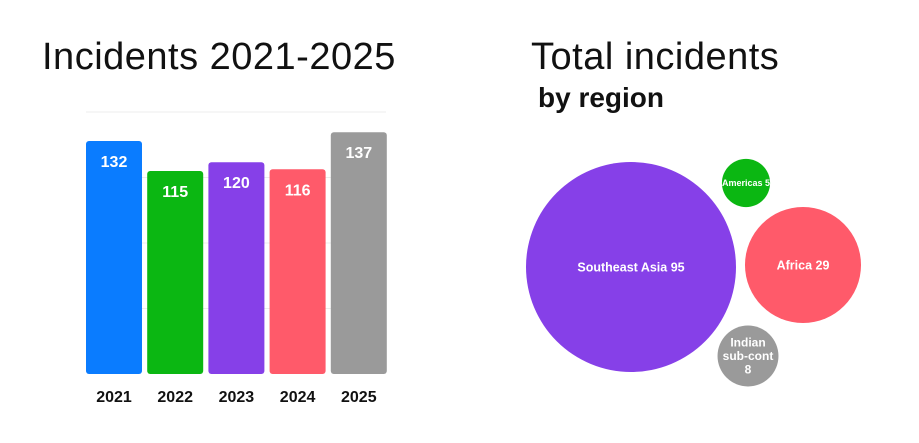 The image size is (919, 443). I want to click on bubble-africa, so click(803, 265).